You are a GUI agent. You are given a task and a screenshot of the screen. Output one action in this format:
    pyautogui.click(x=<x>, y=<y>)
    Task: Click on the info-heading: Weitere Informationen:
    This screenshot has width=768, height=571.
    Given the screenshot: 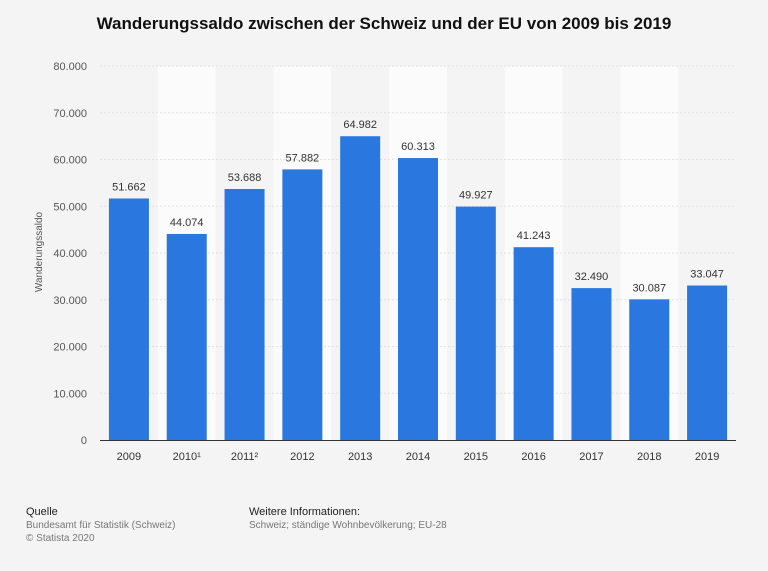 What is the action you would take?
    pyautogui.click(x=305, y=512)
    